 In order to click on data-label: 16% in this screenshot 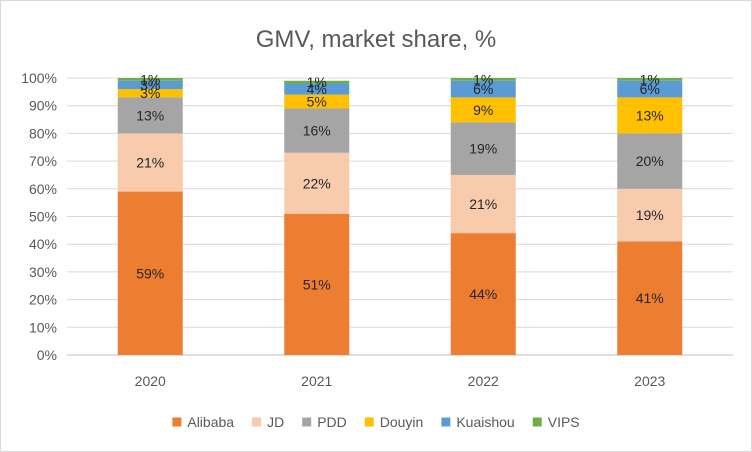, I will do `click(317, 131)`.